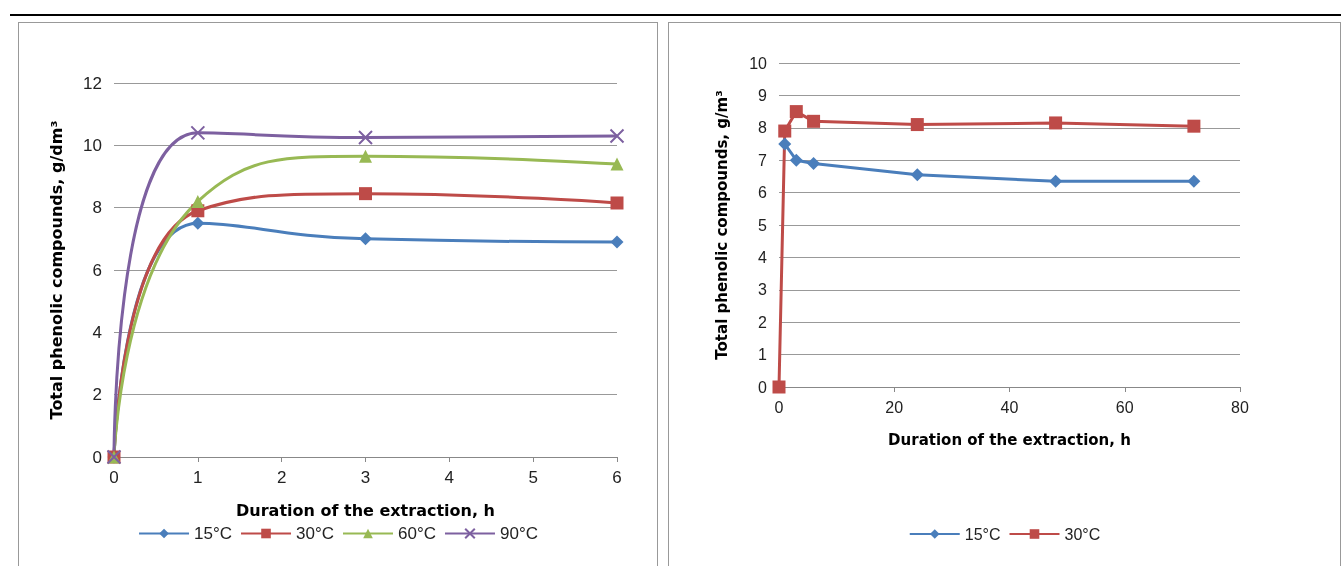 This screenshot has width=1341, height=566. Describe the element at coordinates (281, 477) in the screenshot. I see `x-tick-label: 2` at that location.